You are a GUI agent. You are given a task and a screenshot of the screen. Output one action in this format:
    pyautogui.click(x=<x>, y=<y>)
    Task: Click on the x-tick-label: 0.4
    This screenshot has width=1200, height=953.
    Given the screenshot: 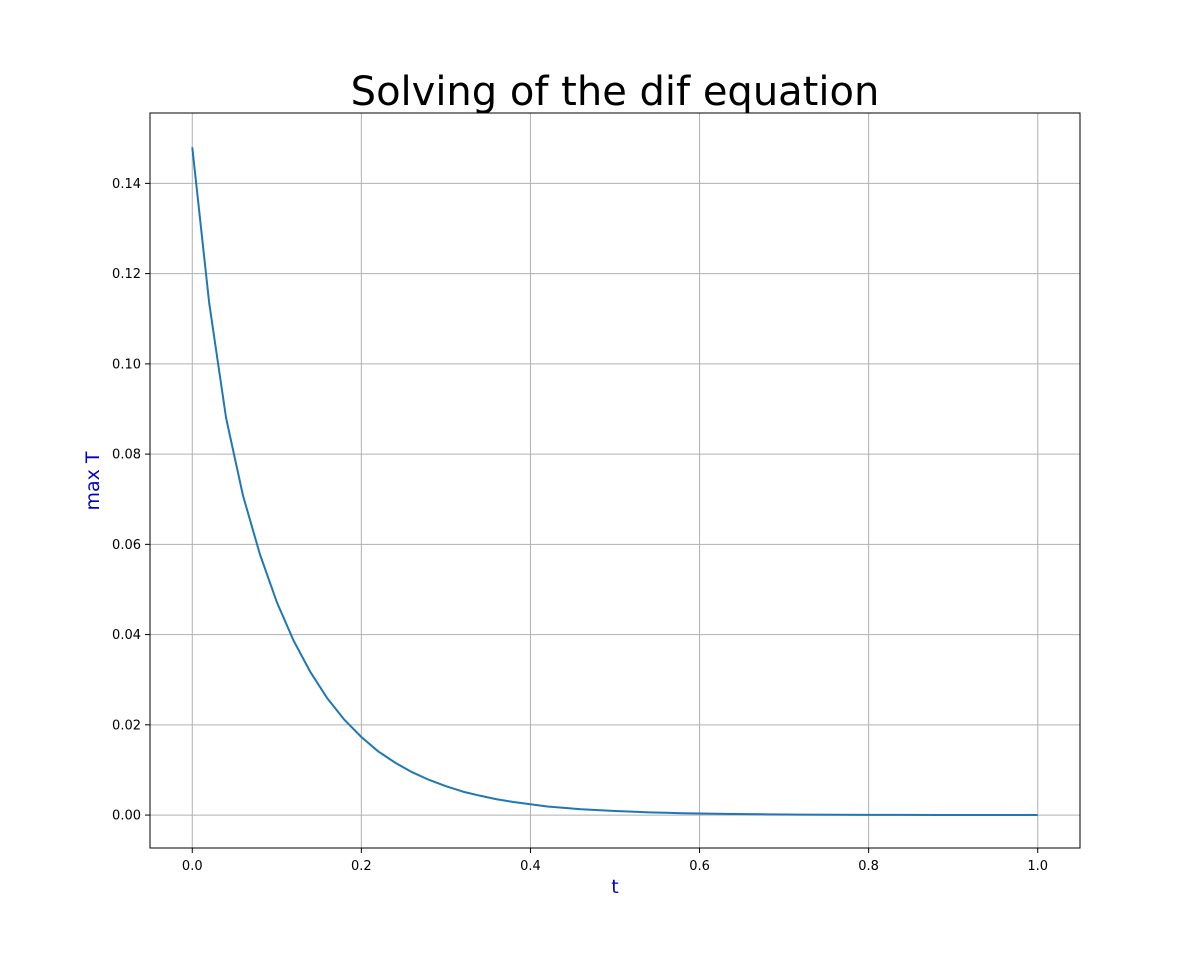 What is the action you would take?
    pyautogui.click(x=530, y=866)
    